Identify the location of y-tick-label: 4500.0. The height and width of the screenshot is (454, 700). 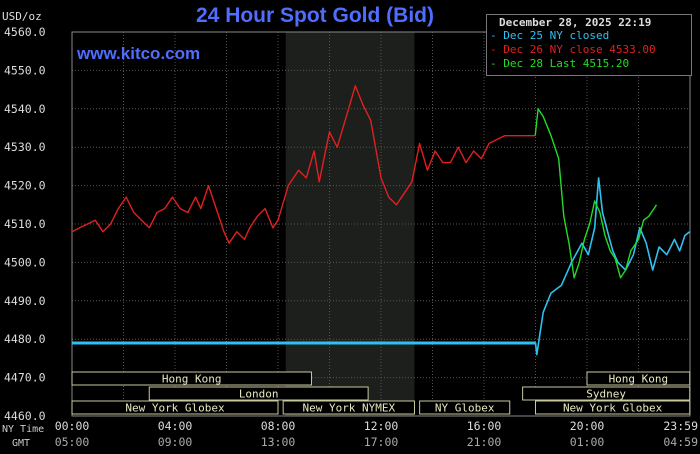
(25, 262).